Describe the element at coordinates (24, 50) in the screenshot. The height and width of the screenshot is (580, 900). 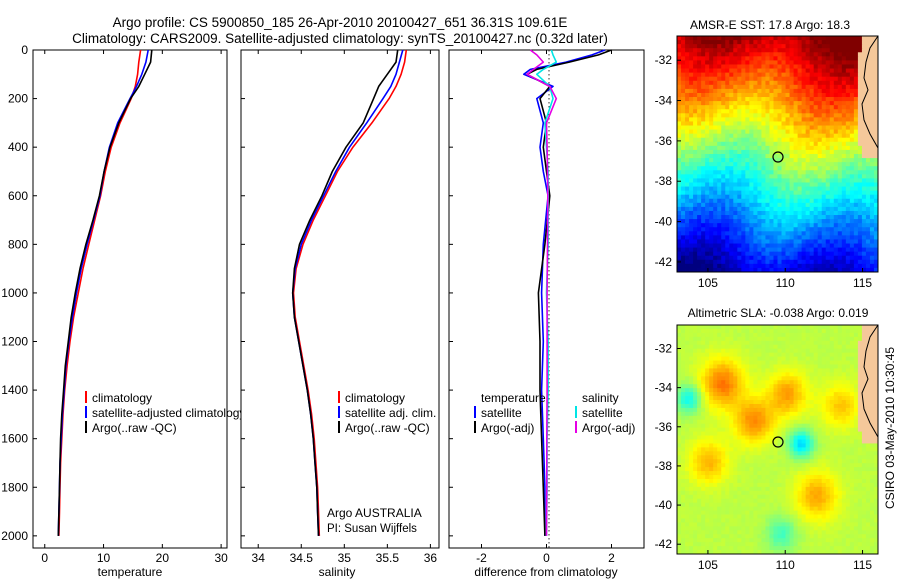
I see `y-tick-label: 0` at that location.